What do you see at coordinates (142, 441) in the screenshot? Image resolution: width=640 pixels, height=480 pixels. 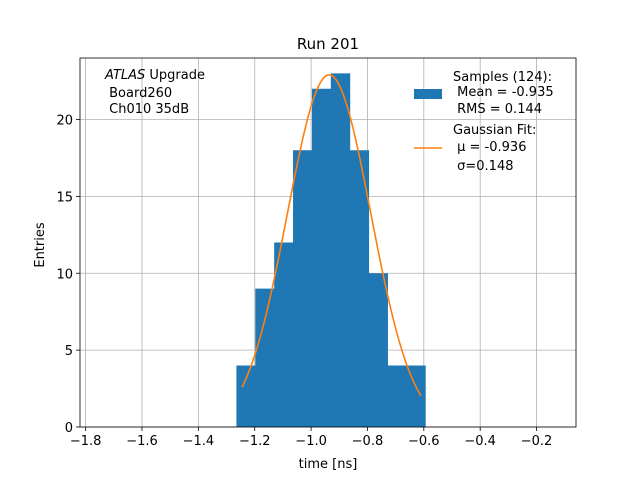 I see `x-tick-label: −1.6` at bounding box center [142, 441].